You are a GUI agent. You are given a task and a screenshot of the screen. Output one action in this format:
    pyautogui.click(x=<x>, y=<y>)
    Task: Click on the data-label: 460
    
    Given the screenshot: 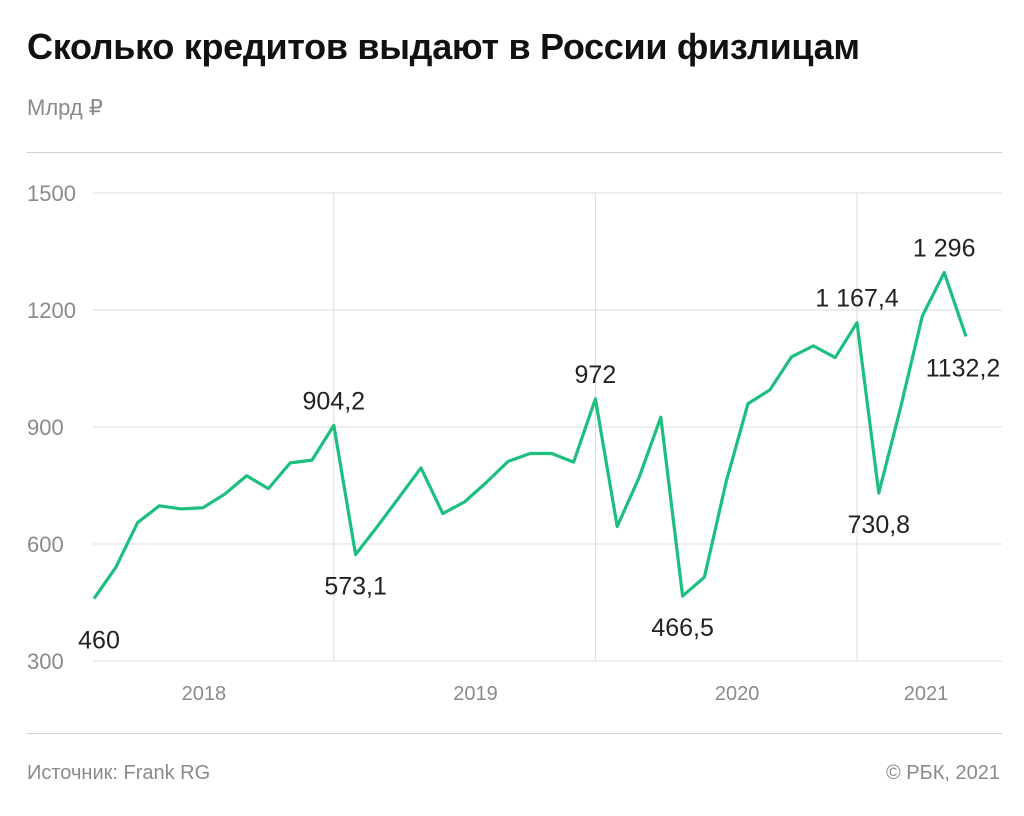 What is the action you would take?
    pyautogui.click(x=99, y=641)
    